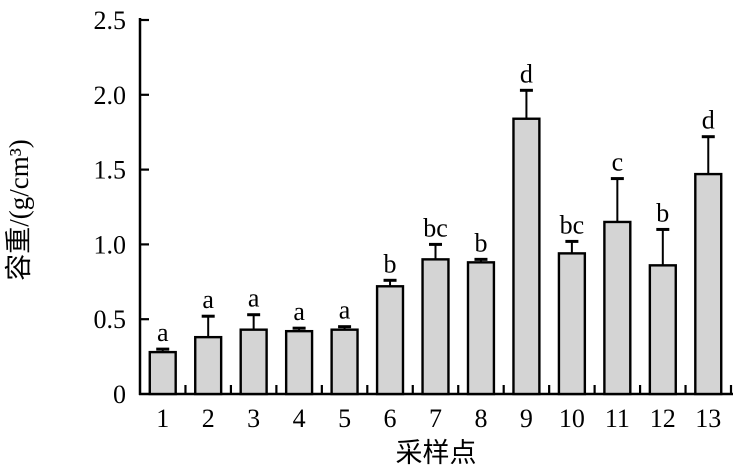 This screenshot has width=753, height=470. I want to click on x-tick-label-10: 10, so click(572, 418).